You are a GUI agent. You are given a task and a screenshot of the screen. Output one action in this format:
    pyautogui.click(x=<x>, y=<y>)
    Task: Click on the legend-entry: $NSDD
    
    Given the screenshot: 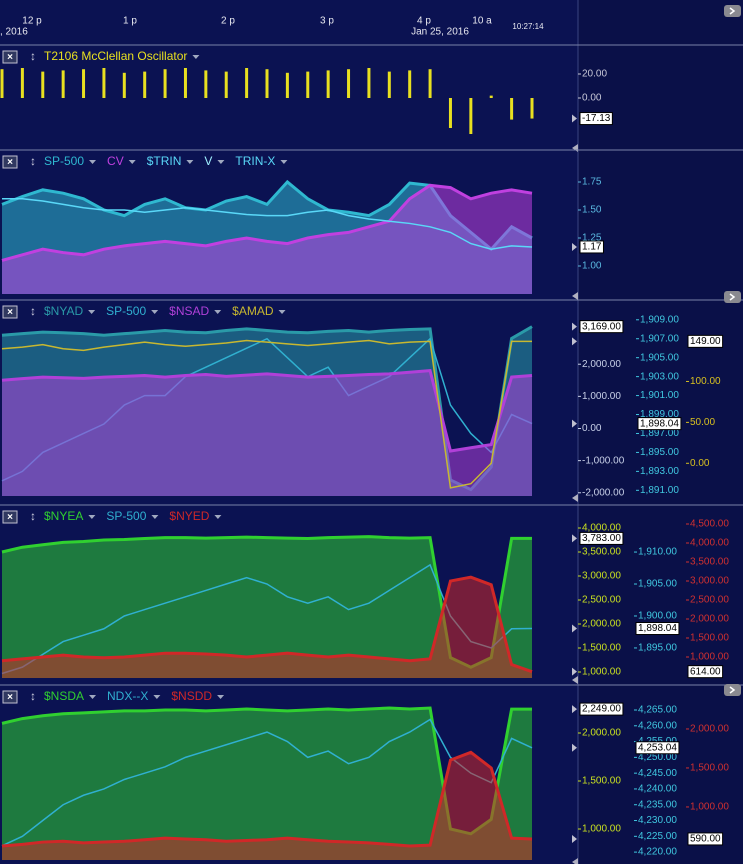 What is the action you would take?
    pyautogui.click(x=191, y=696)
    